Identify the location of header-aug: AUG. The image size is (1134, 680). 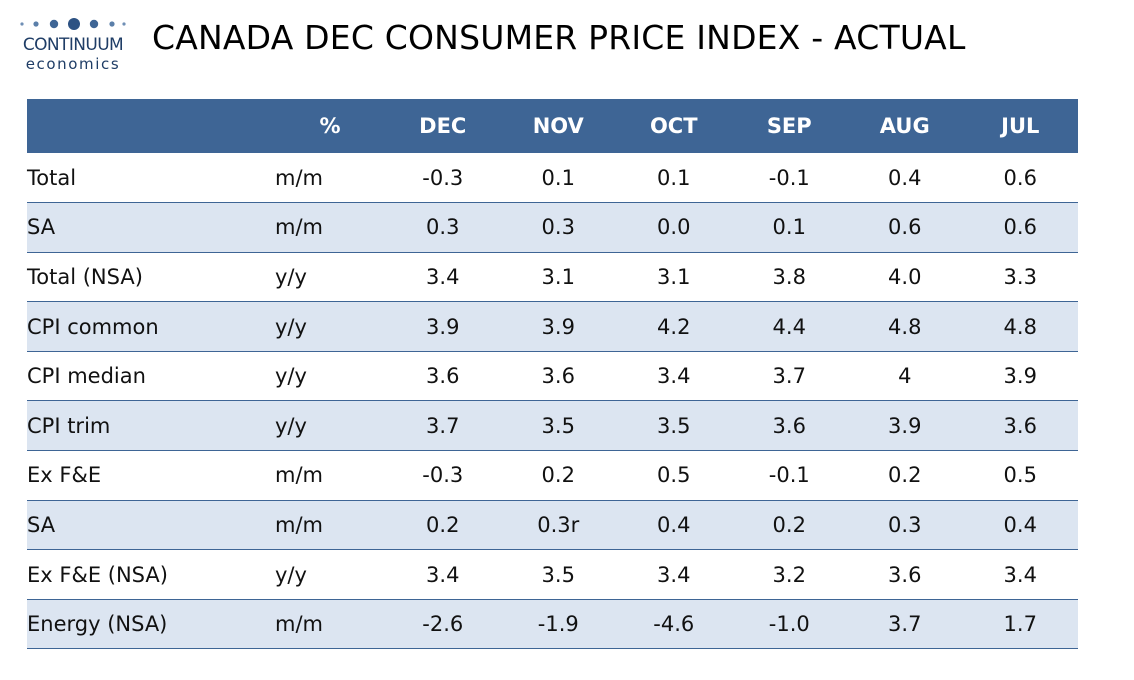
(904, 126).